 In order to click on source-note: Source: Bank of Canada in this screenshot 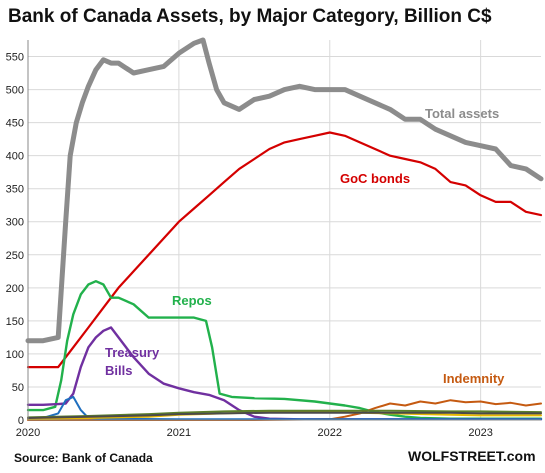, I will do `click(83, 458)`.